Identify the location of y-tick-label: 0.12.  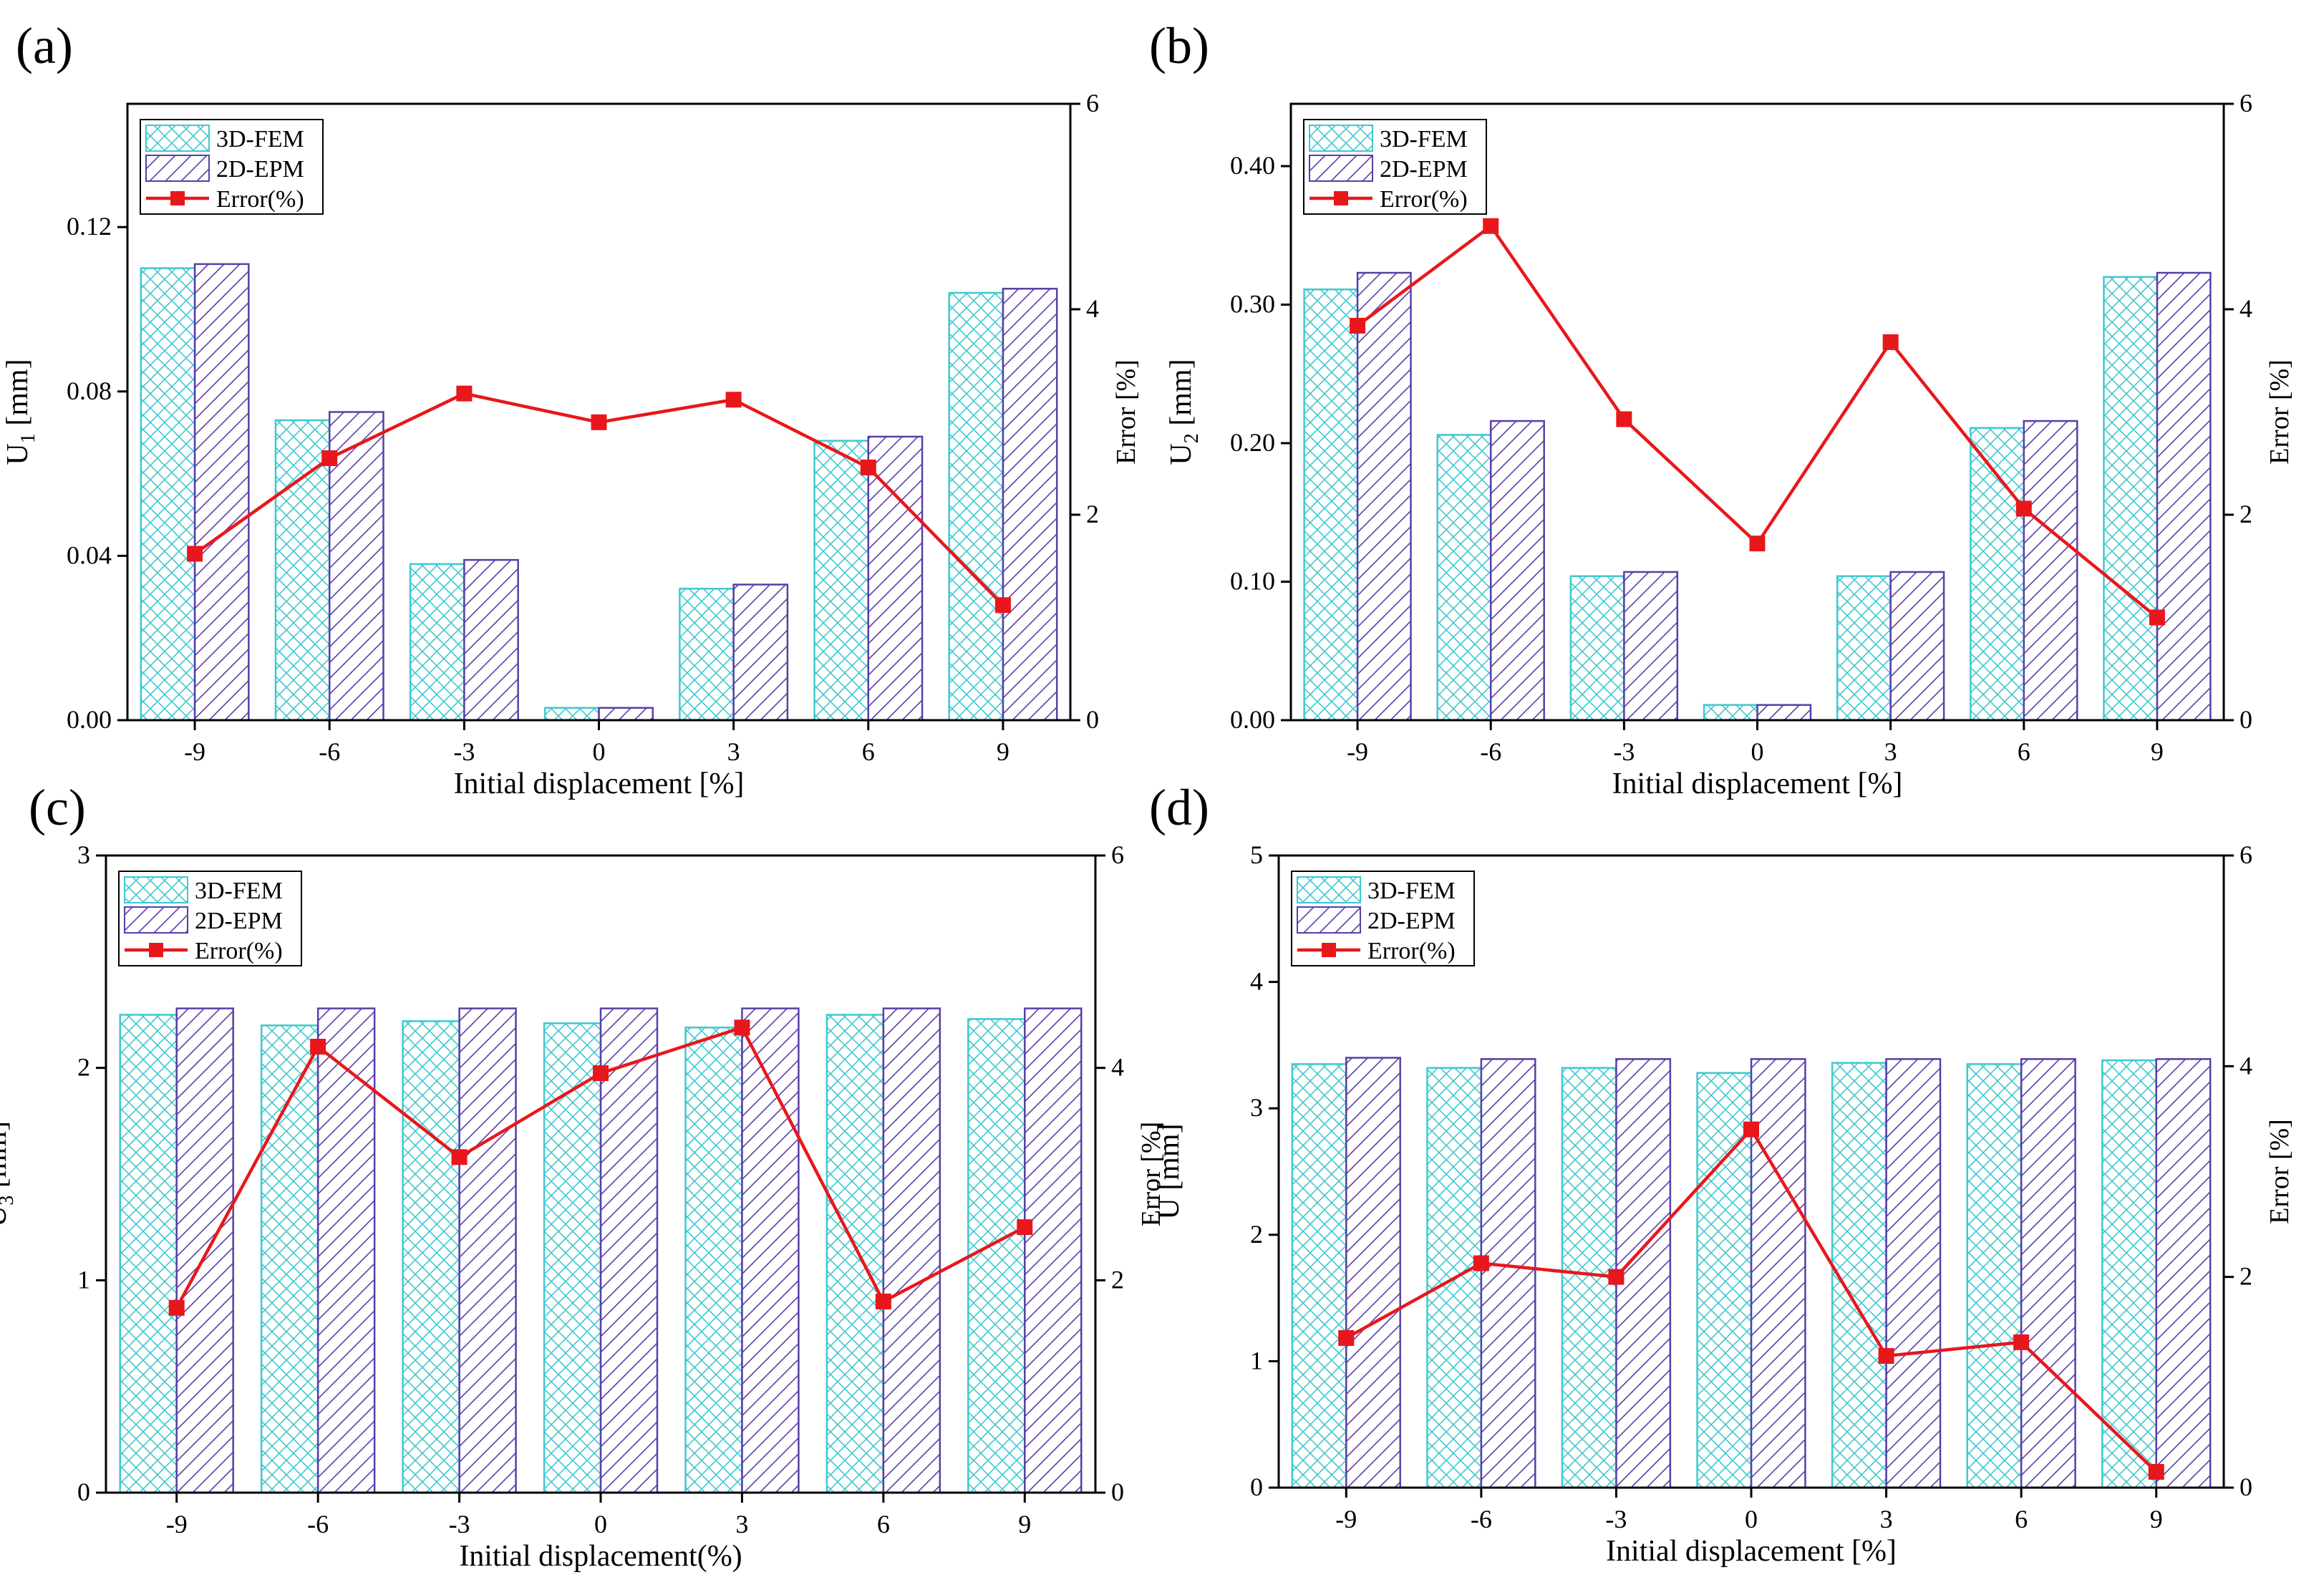
(89, 226).